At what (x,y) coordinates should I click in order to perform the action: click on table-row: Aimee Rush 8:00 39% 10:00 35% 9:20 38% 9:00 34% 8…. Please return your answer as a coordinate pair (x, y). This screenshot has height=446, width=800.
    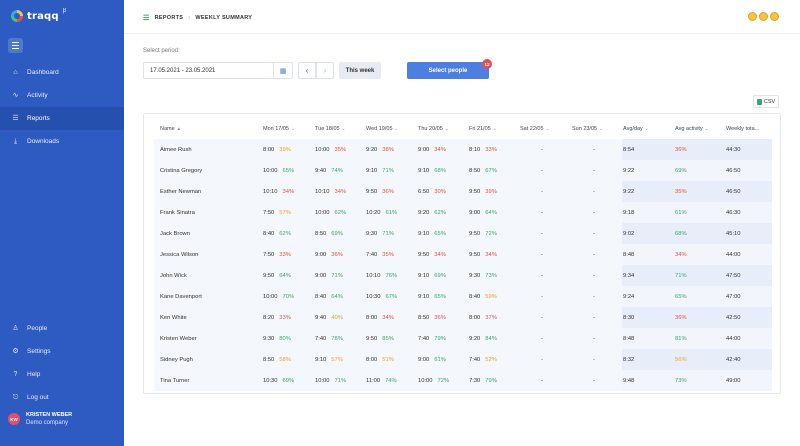
    Looking at the image, I should click on (463, 149).